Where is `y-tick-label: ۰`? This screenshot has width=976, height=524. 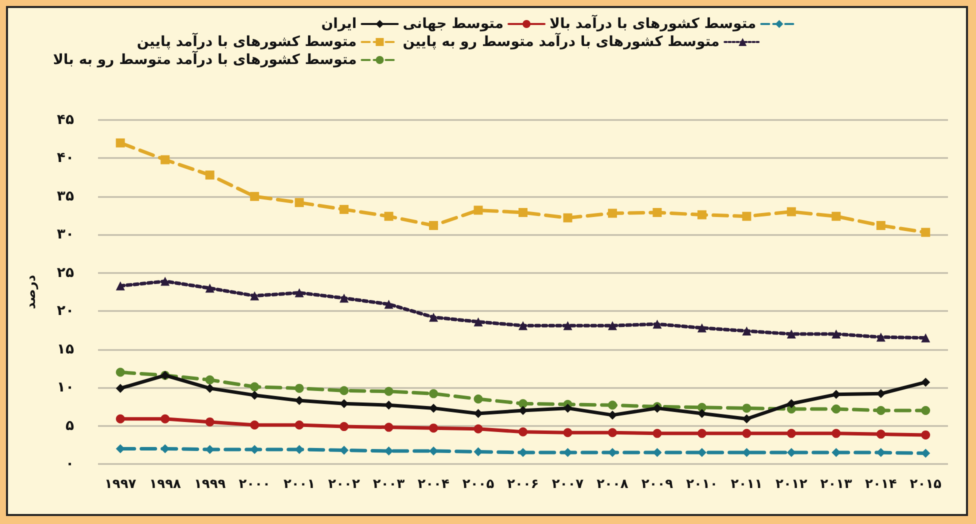 y-tick-label: ۰ is located at coordinates (69, 464).